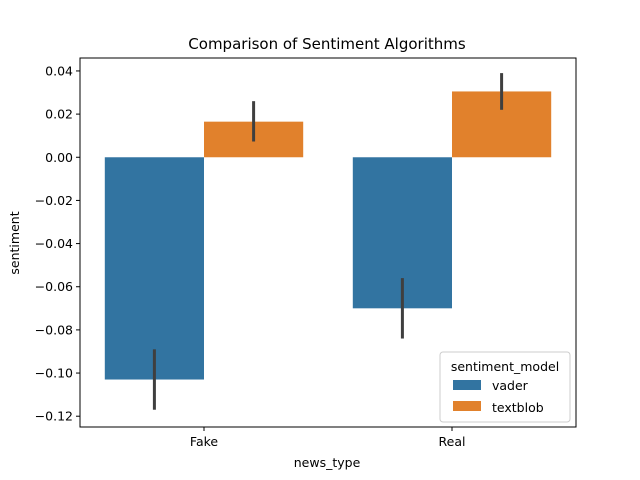 Image resolution: width=640 pixels, height=480 pixels. I want to click on y-axis-label: sentiment, so click(14, 242).